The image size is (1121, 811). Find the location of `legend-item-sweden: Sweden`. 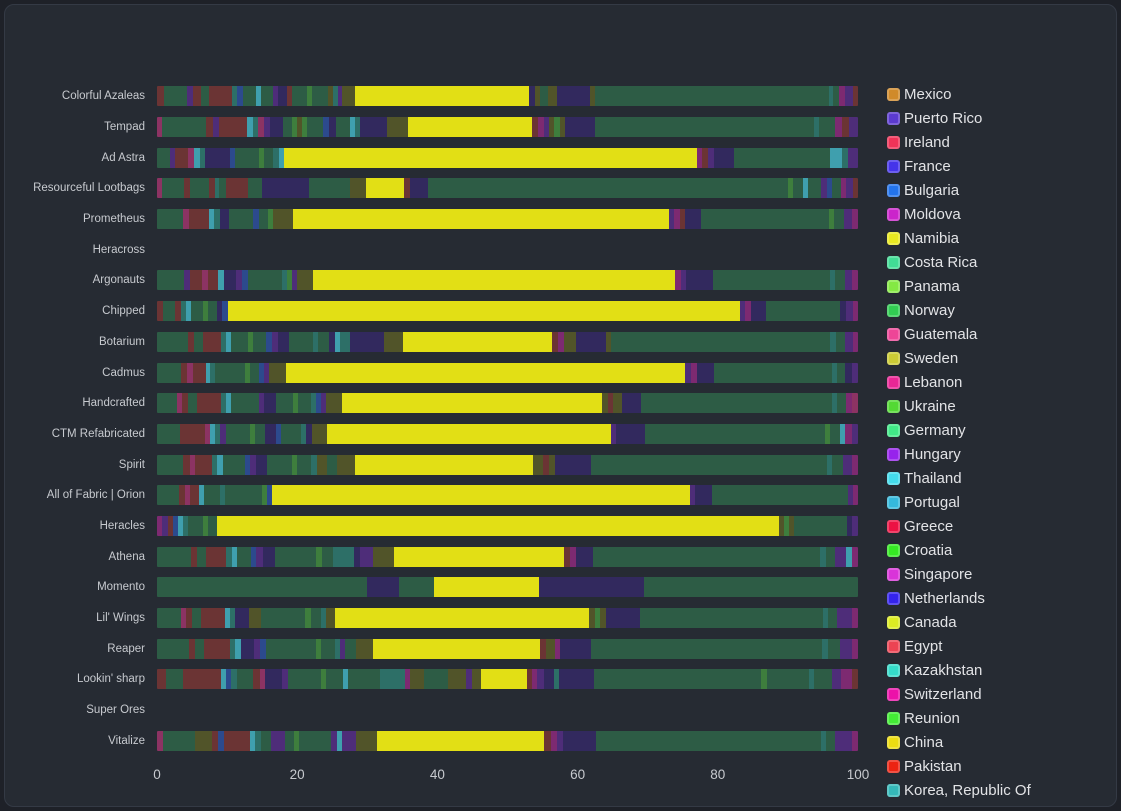

legend-item-sweden: Sweden is located at coordinates (1003, 358).